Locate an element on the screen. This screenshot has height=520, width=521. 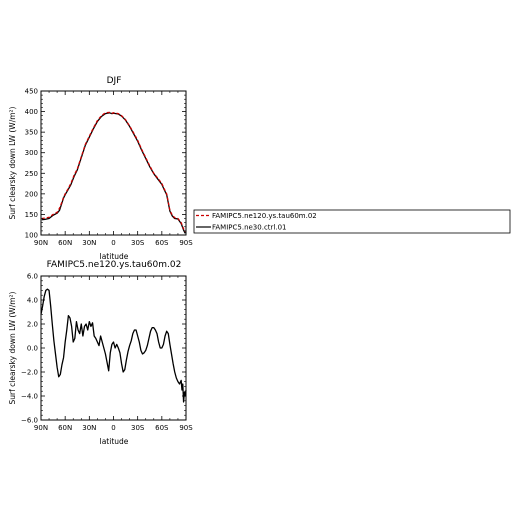
top-panel-title: DJF is located at coordinates (114, 81).